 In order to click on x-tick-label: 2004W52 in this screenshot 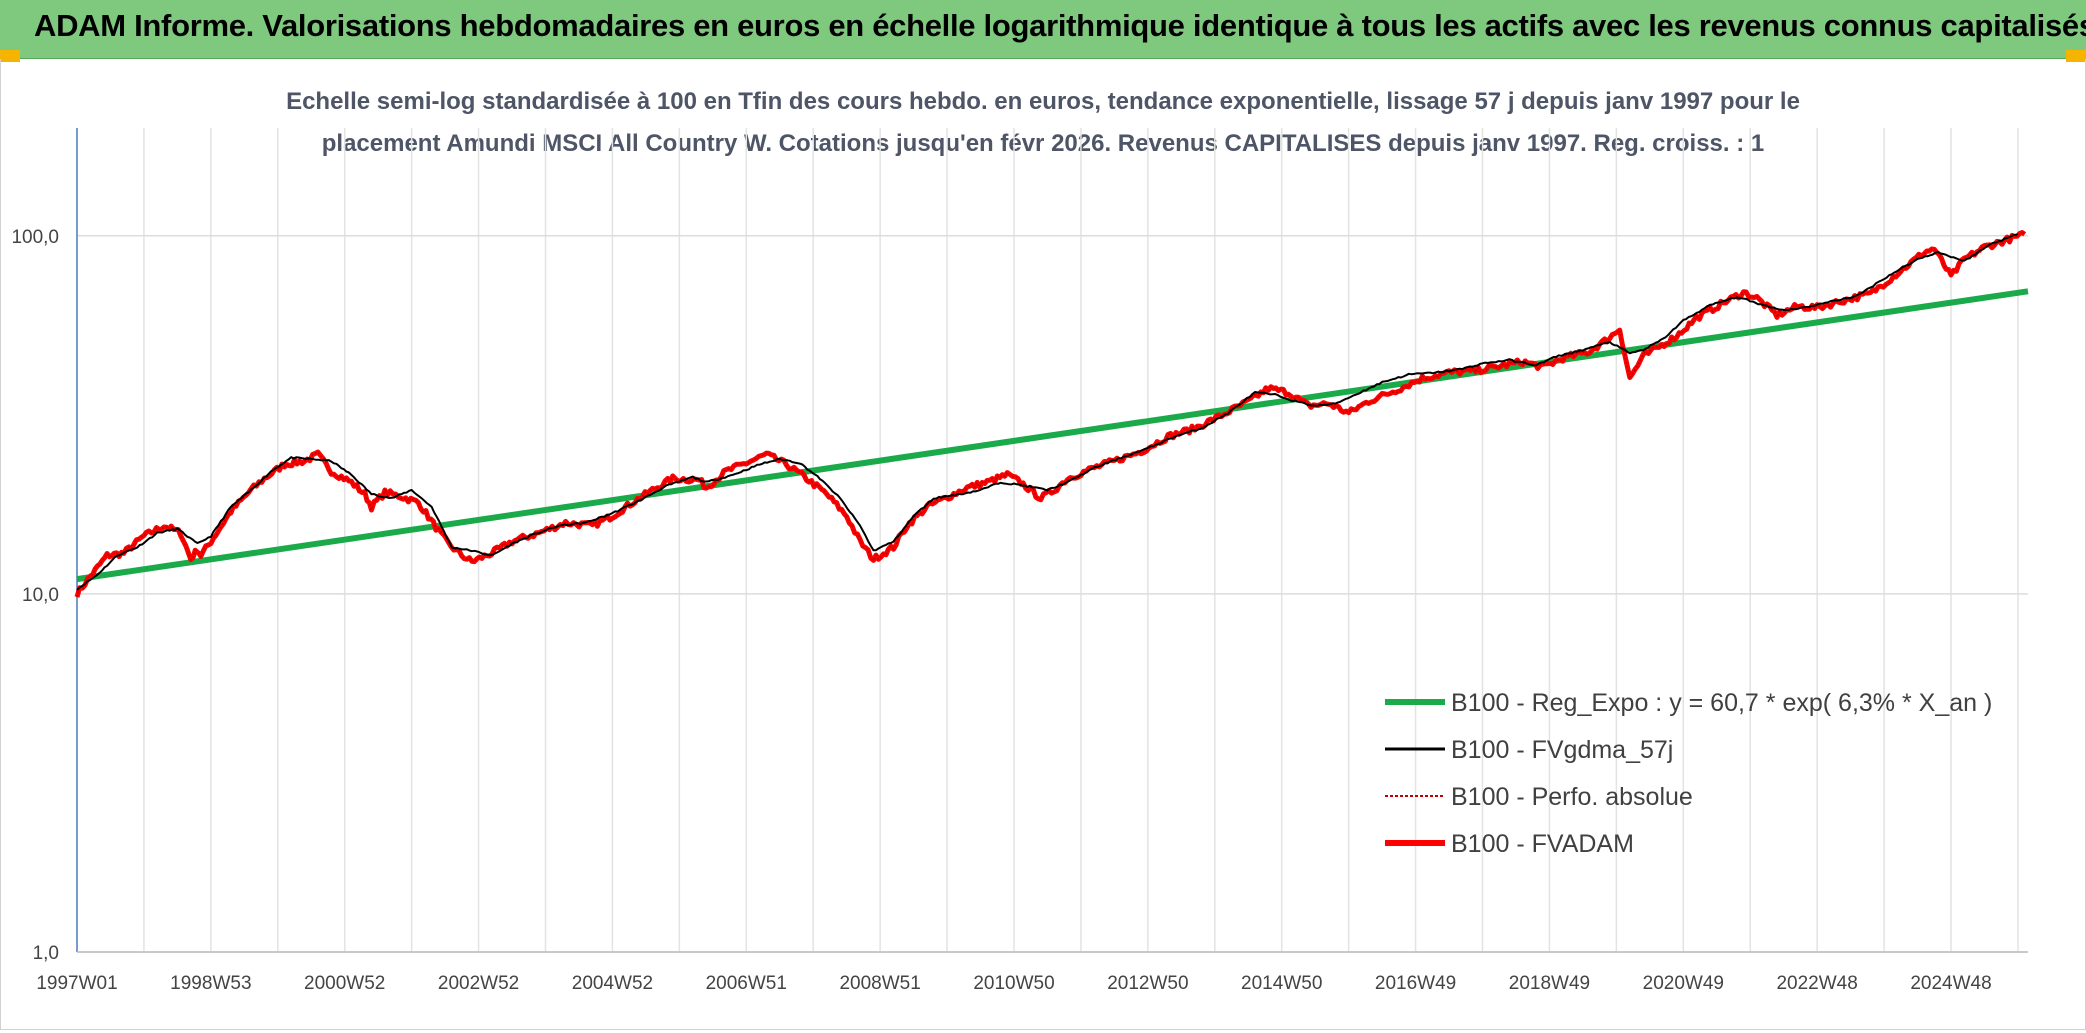, I will do `click(612, 983)`.